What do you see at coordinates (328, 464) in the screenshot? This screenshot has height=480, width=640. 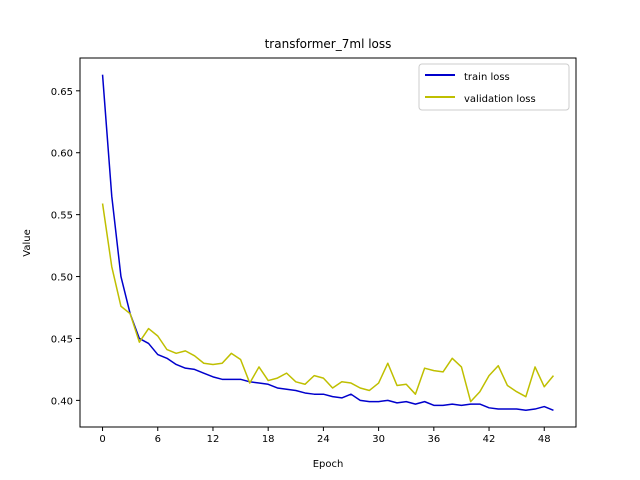 I see `x-axis-label: Epoch` at bounding box center [328, 464].